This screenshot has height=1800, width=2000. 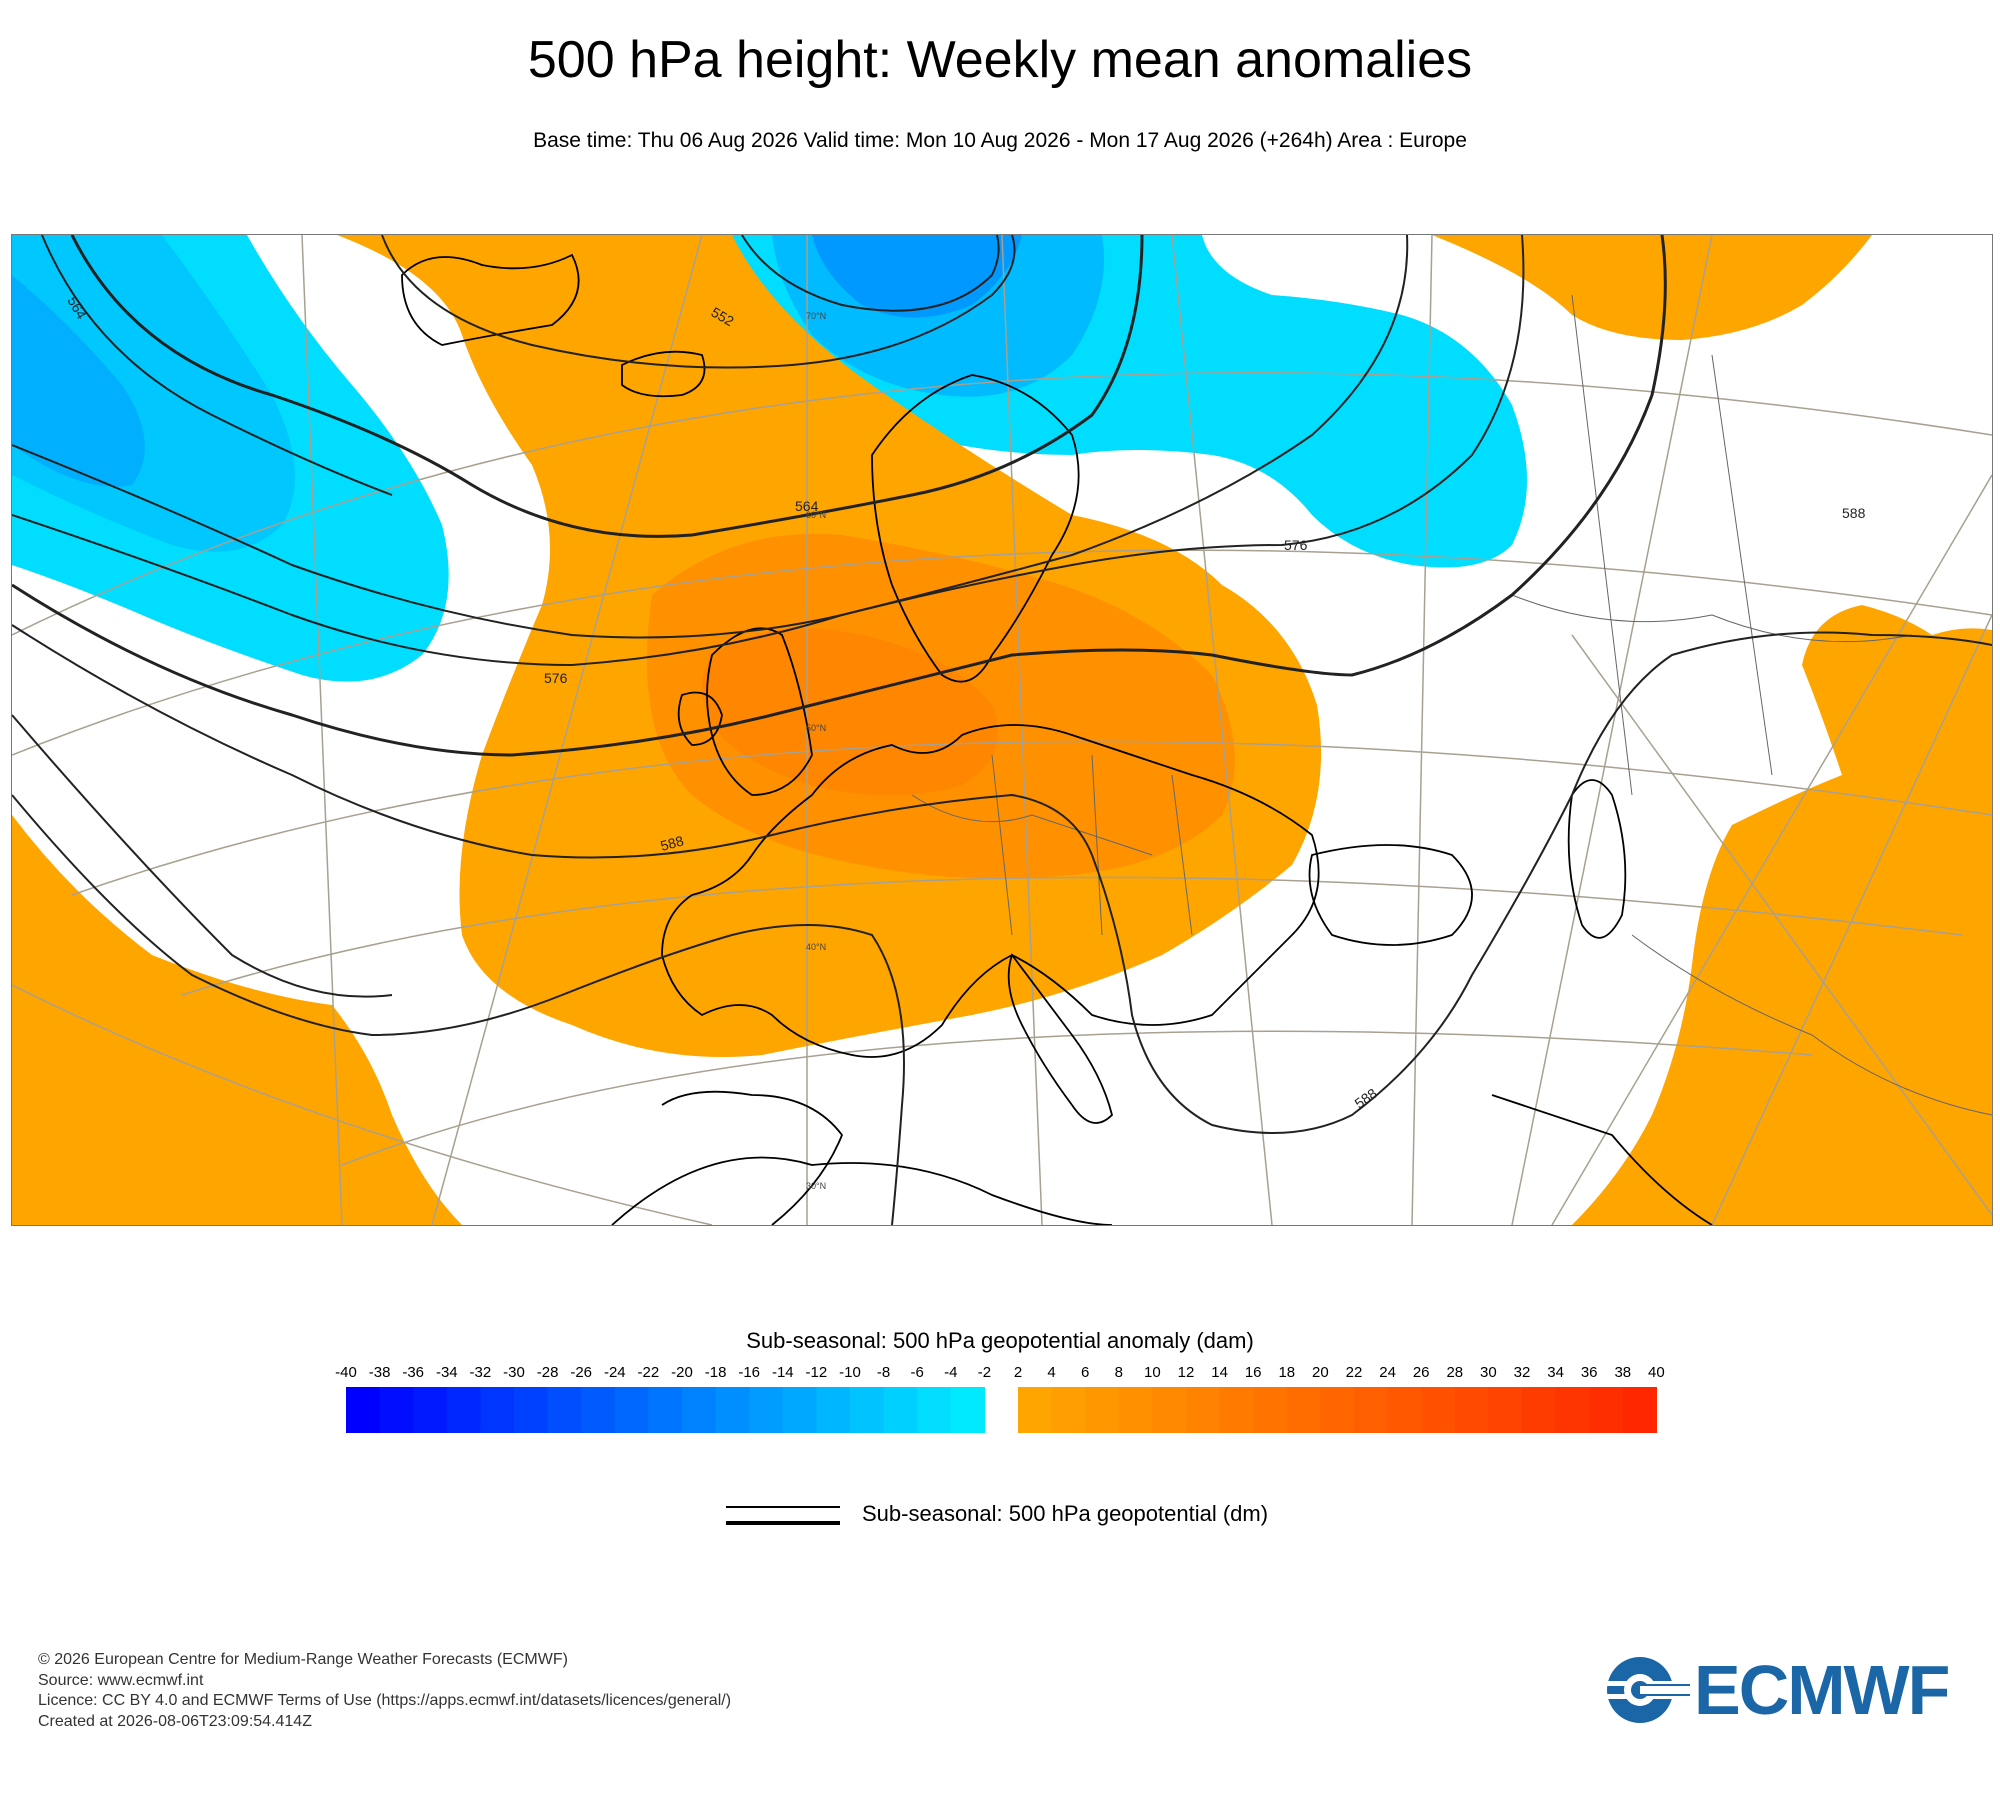 What do you see at coordinates (1623, 1372) in the screenshot?
I see `colorbar-tick-label: 38` at bounding box center [1623, 1372].